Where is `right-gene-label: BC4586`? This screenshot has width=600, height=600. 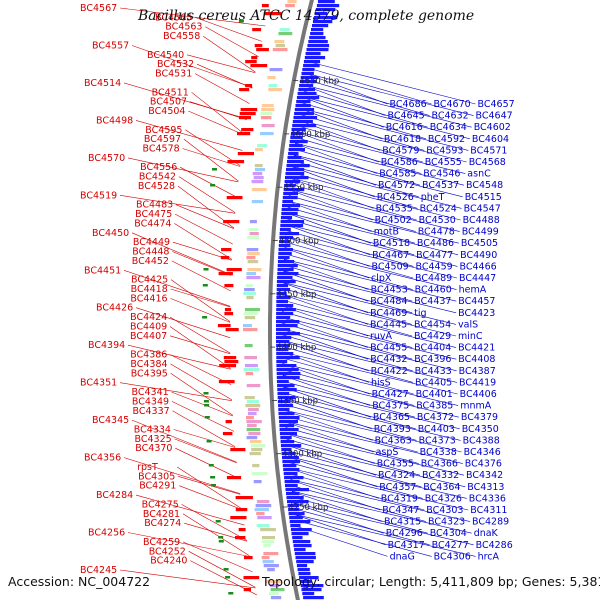 right-gene-label: BC4586 is located at coordinates (399, 162).